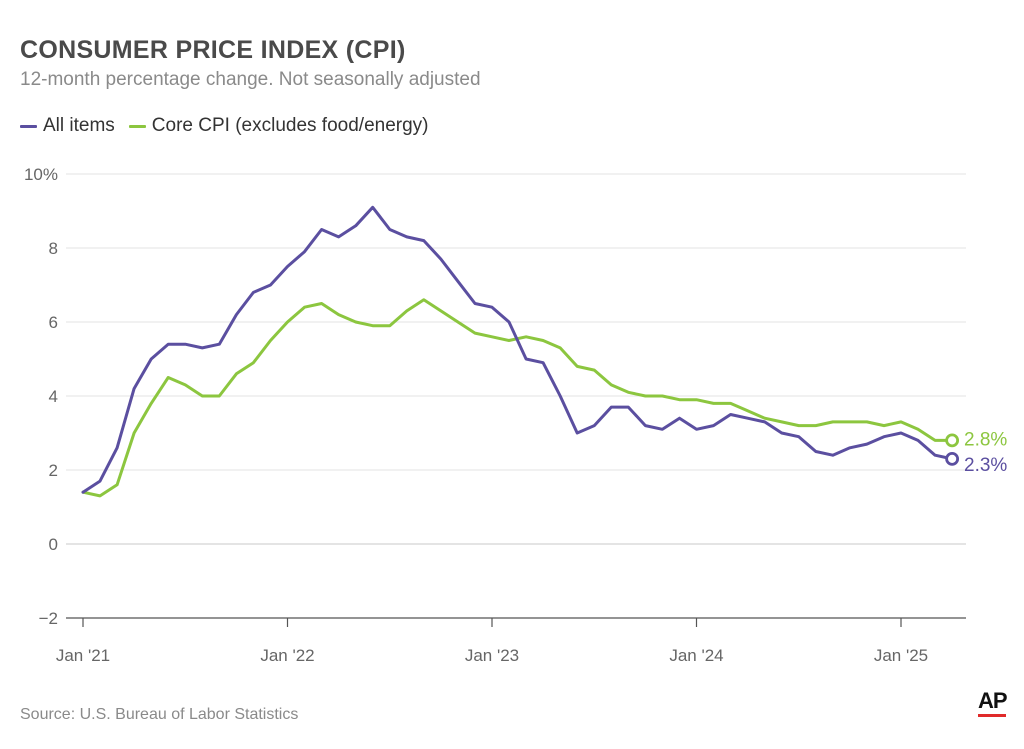 The height and width of the screenshot is (749, 1024). Describe the element at coordinates (53, 470) in the screenshot. I see `y-tick-label: 2` at that location.